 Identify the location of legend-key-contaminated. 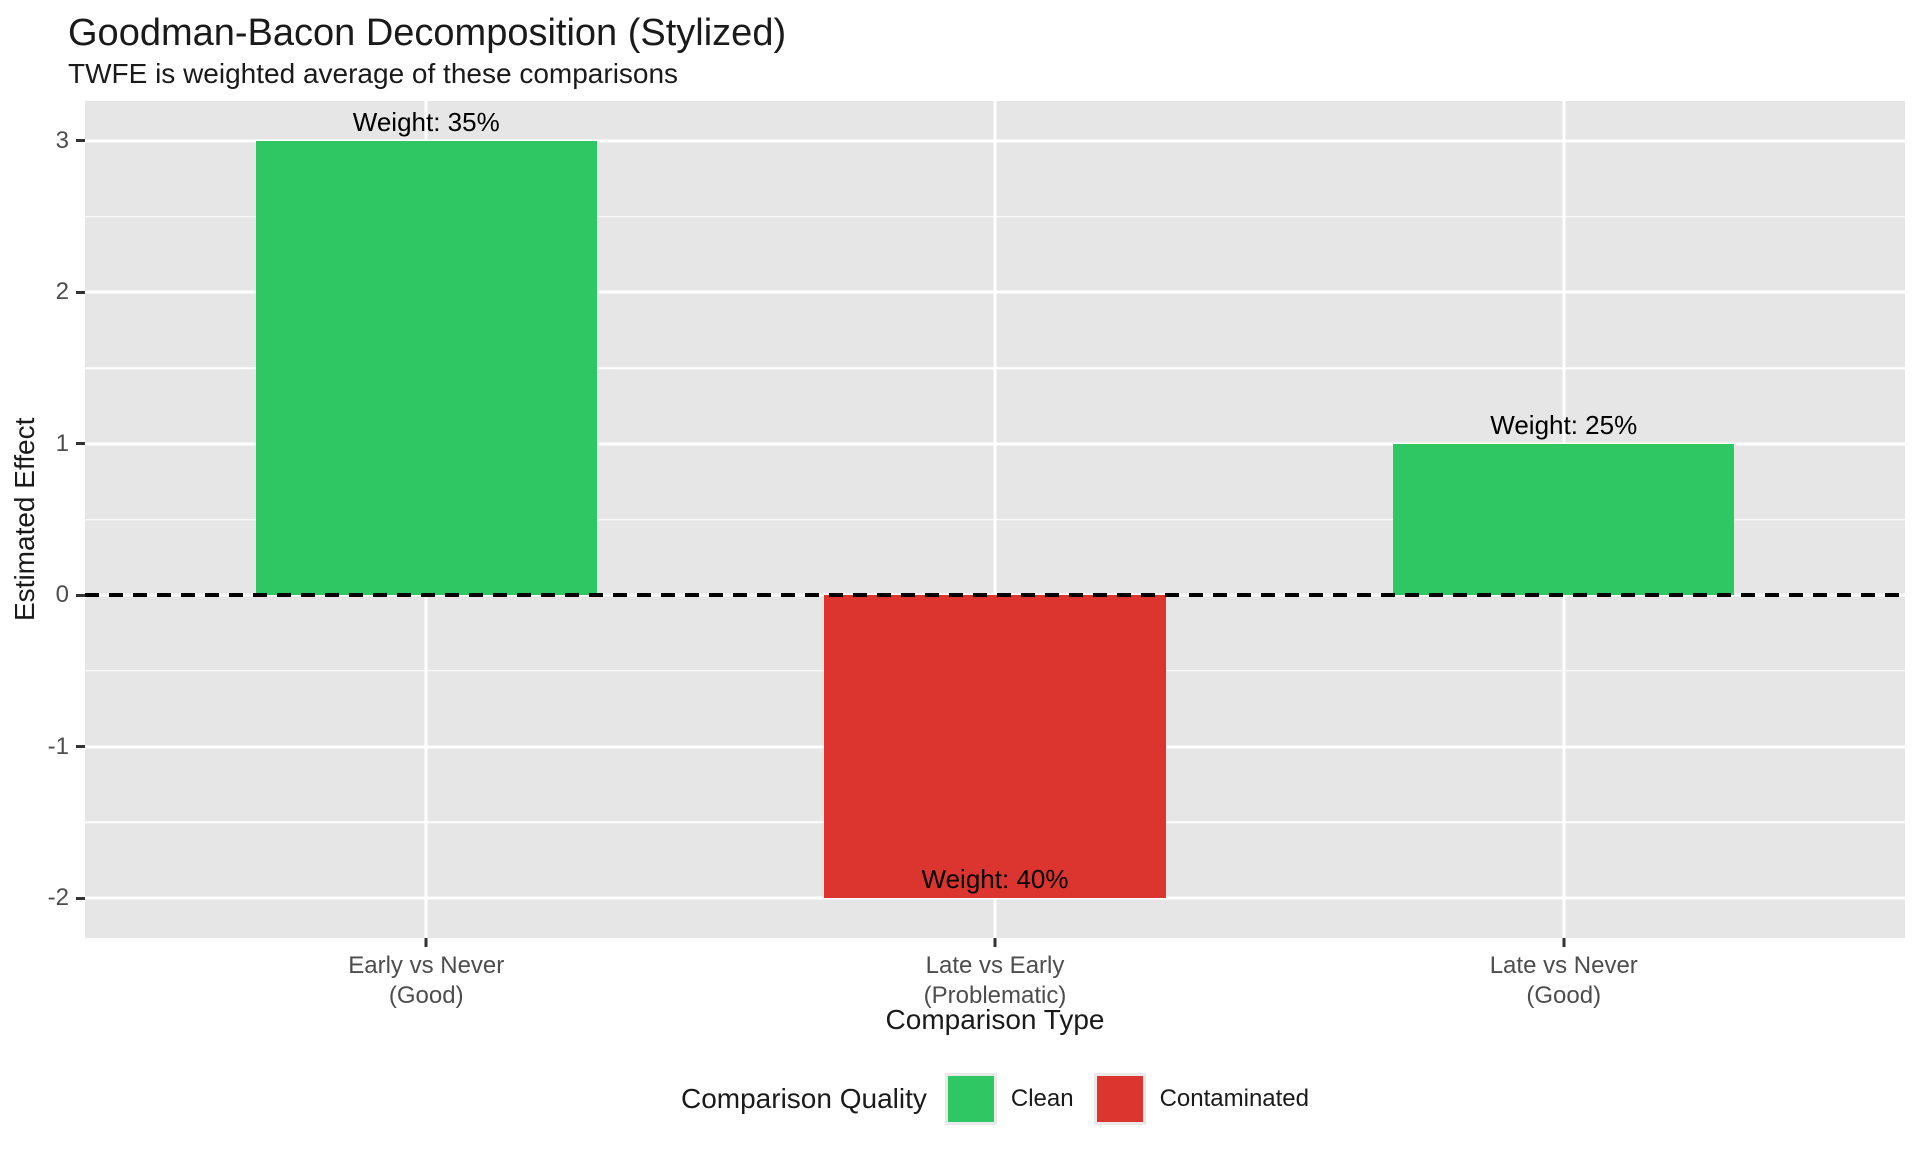
(1119, 1099).